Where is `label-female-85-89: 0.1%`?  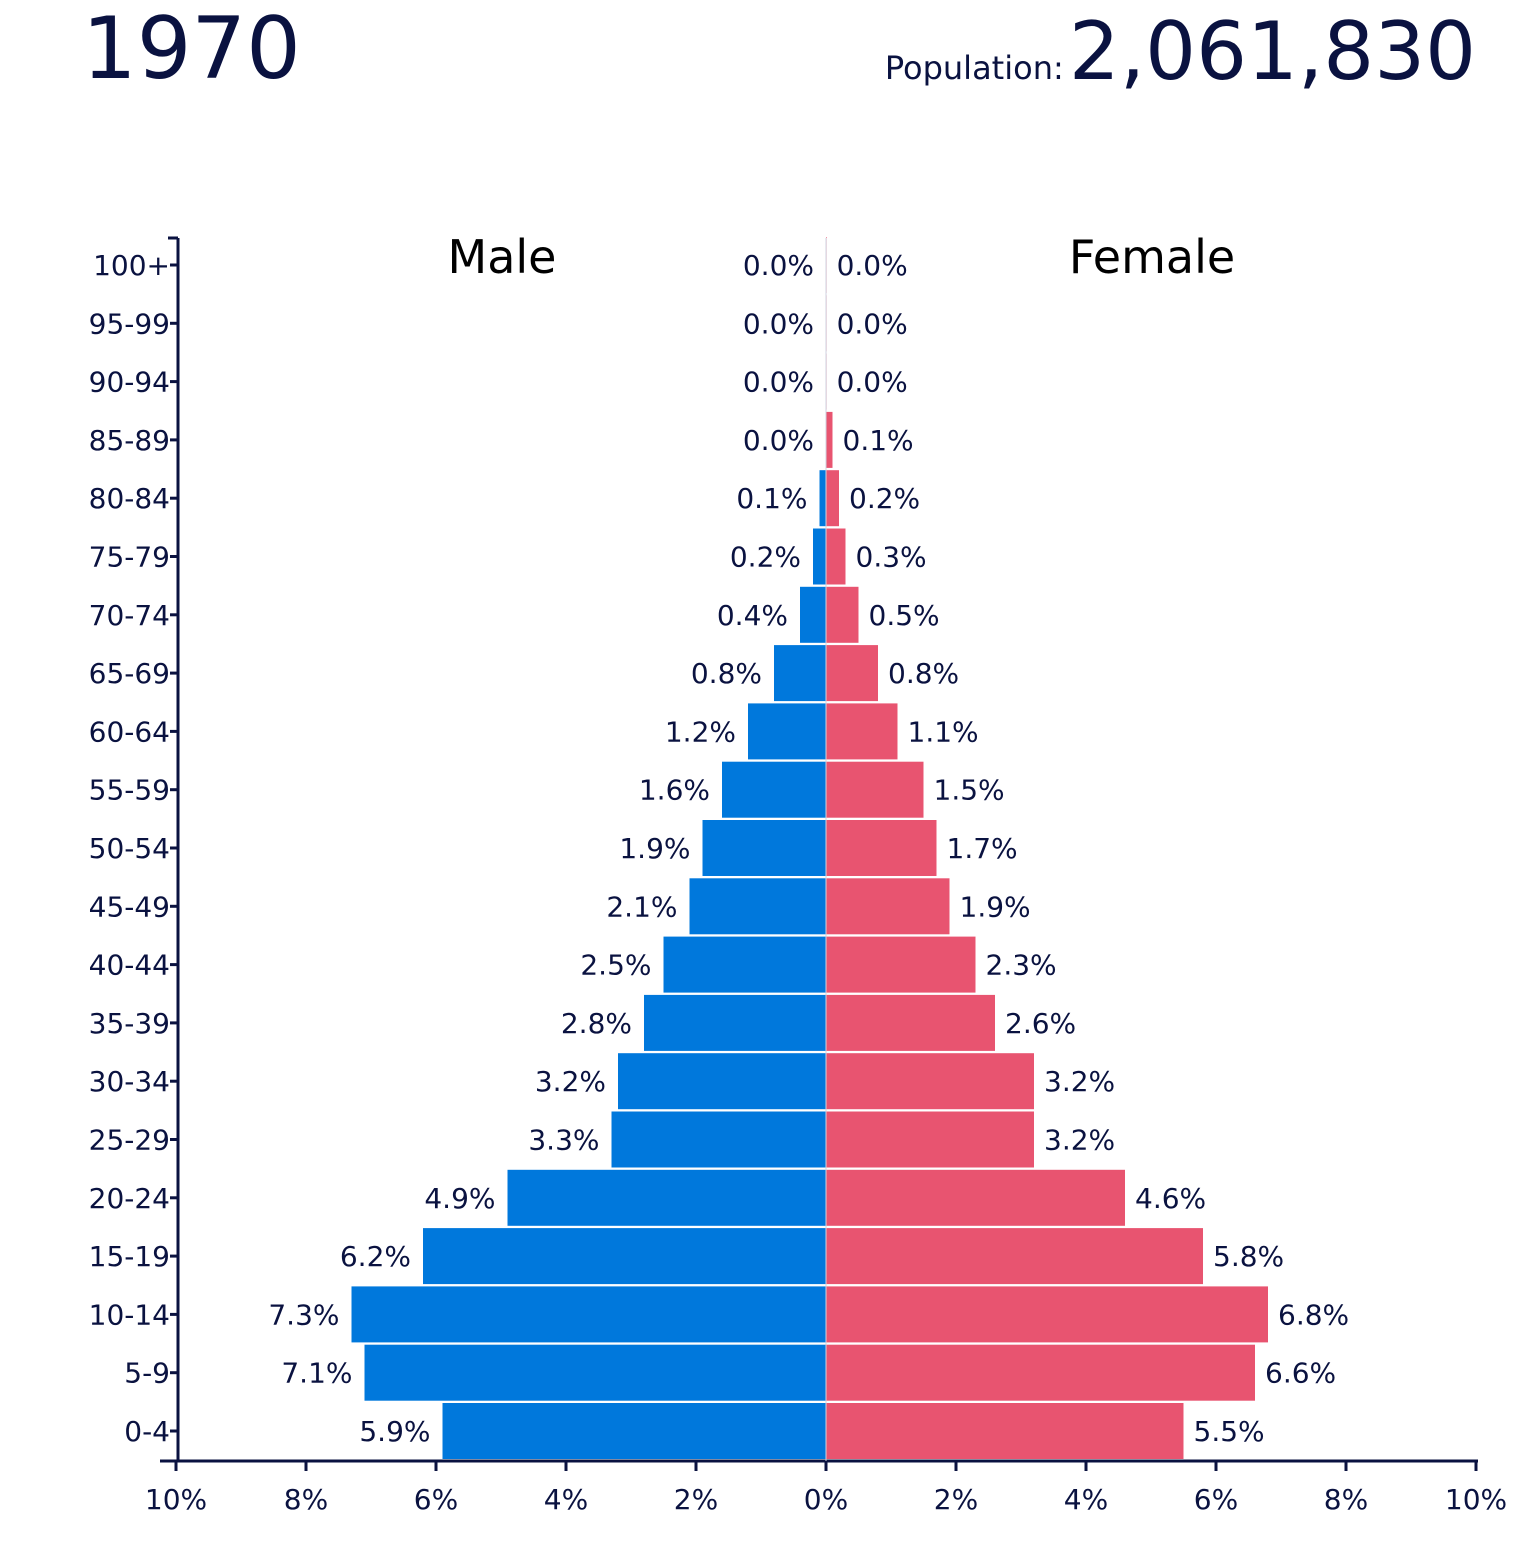 label-female-85-89: 0.1% is located at coordinates (878, 440).